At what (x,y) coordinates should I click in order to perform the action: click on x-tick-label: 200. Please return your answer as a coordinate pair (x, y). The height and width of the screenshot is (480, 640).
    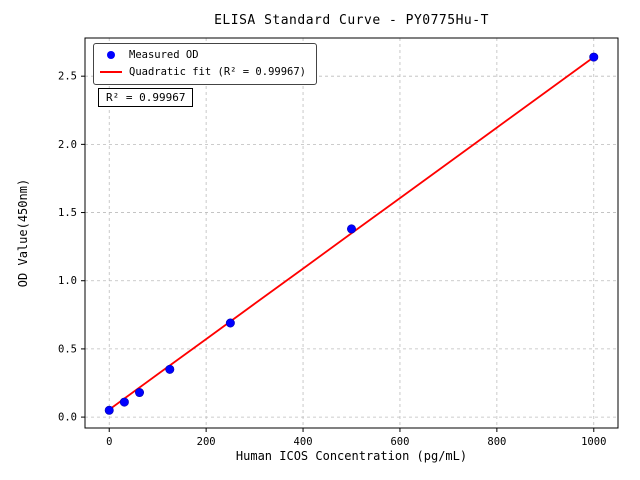
    Looking at the image, I should click on (206, 442).